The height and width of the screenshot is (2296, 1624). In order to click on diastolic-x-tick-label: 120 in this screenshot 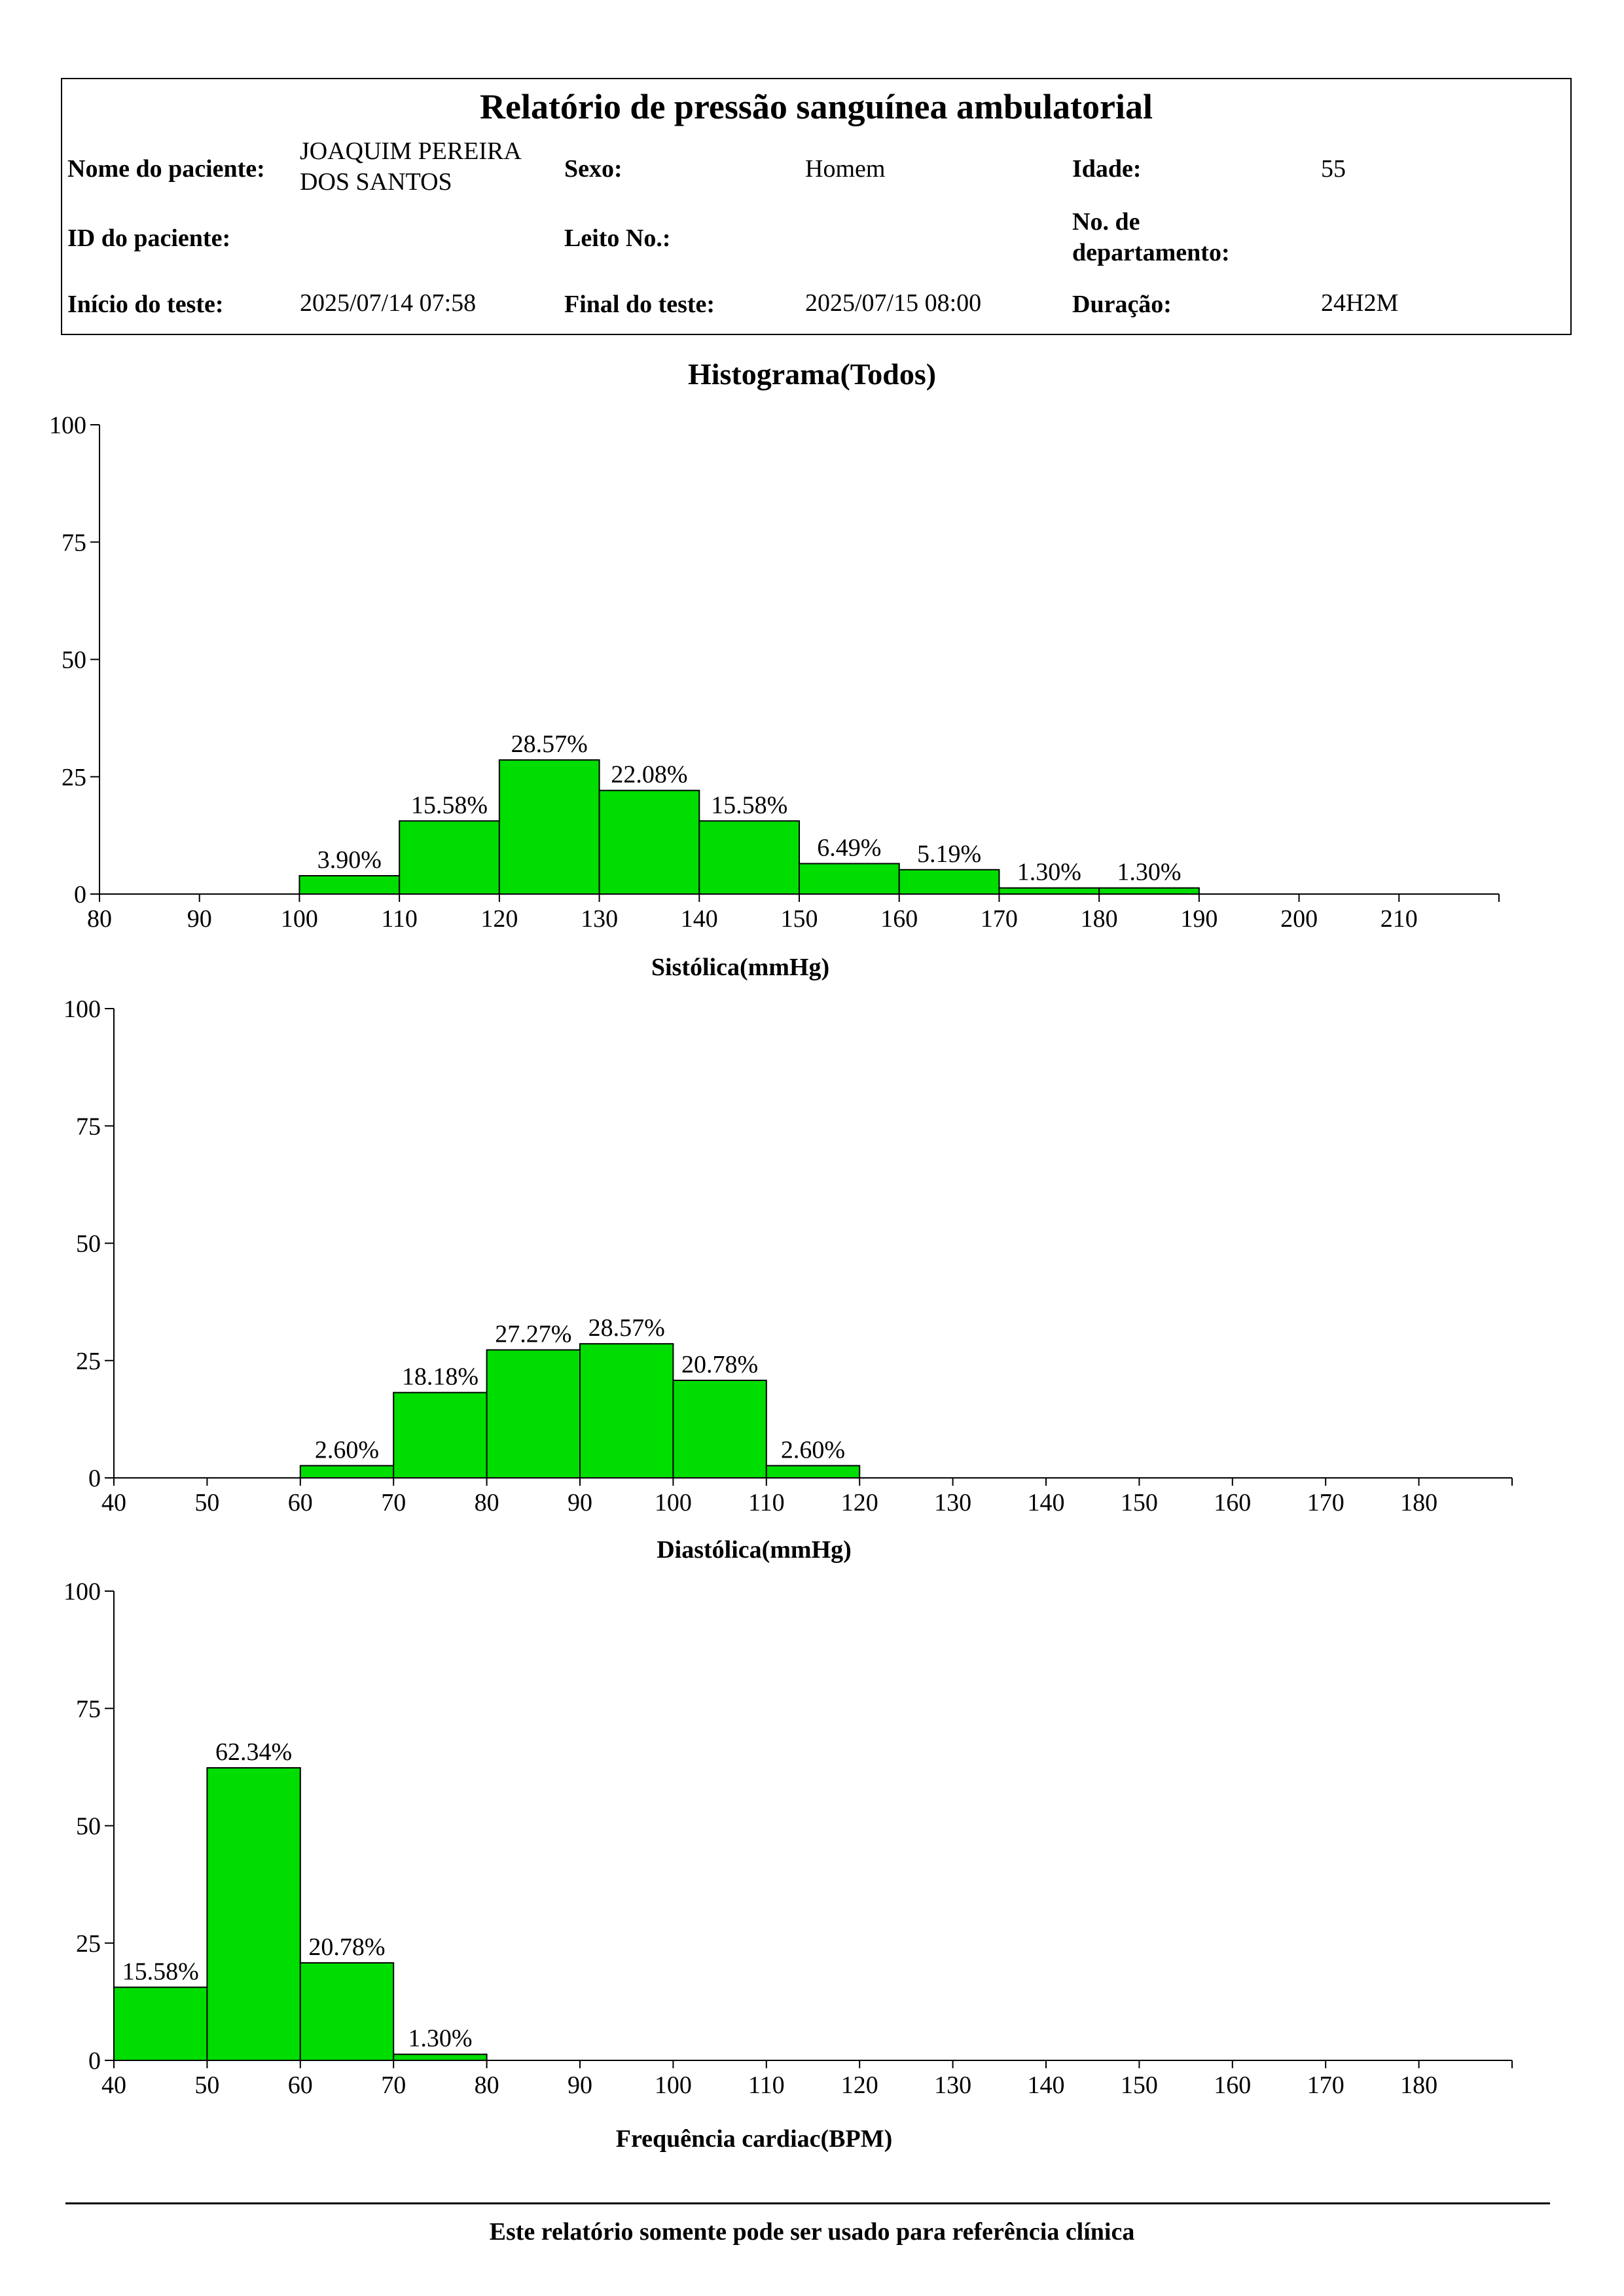, I will do `click(859, 1502)`.